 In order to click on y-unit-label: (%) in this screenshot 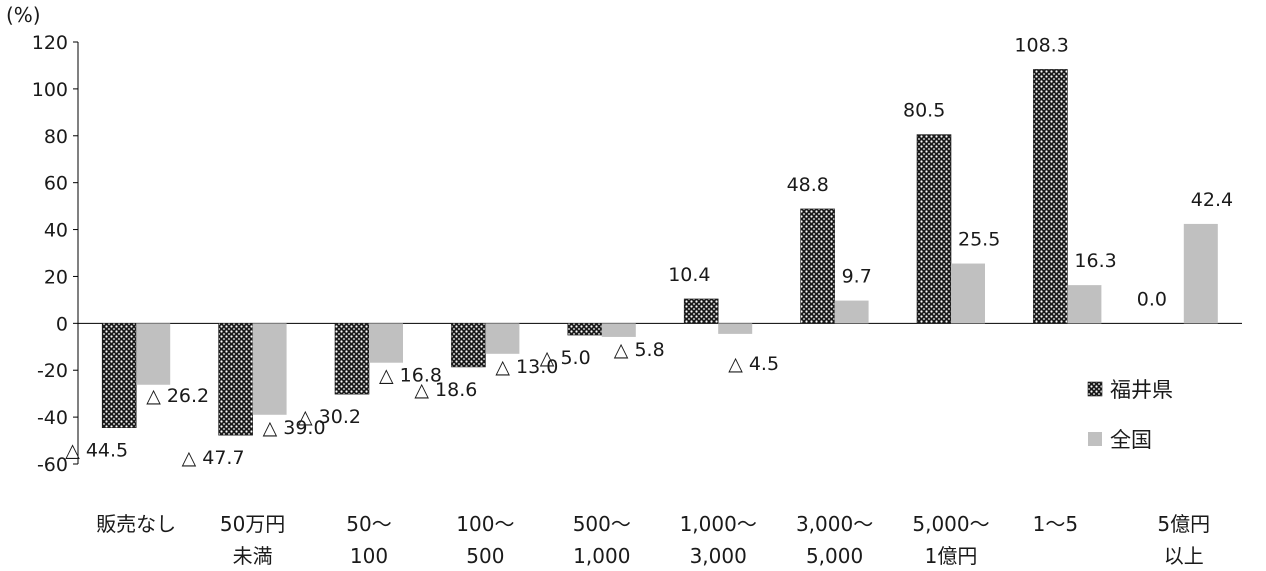, I will do `click(23, 15)`.